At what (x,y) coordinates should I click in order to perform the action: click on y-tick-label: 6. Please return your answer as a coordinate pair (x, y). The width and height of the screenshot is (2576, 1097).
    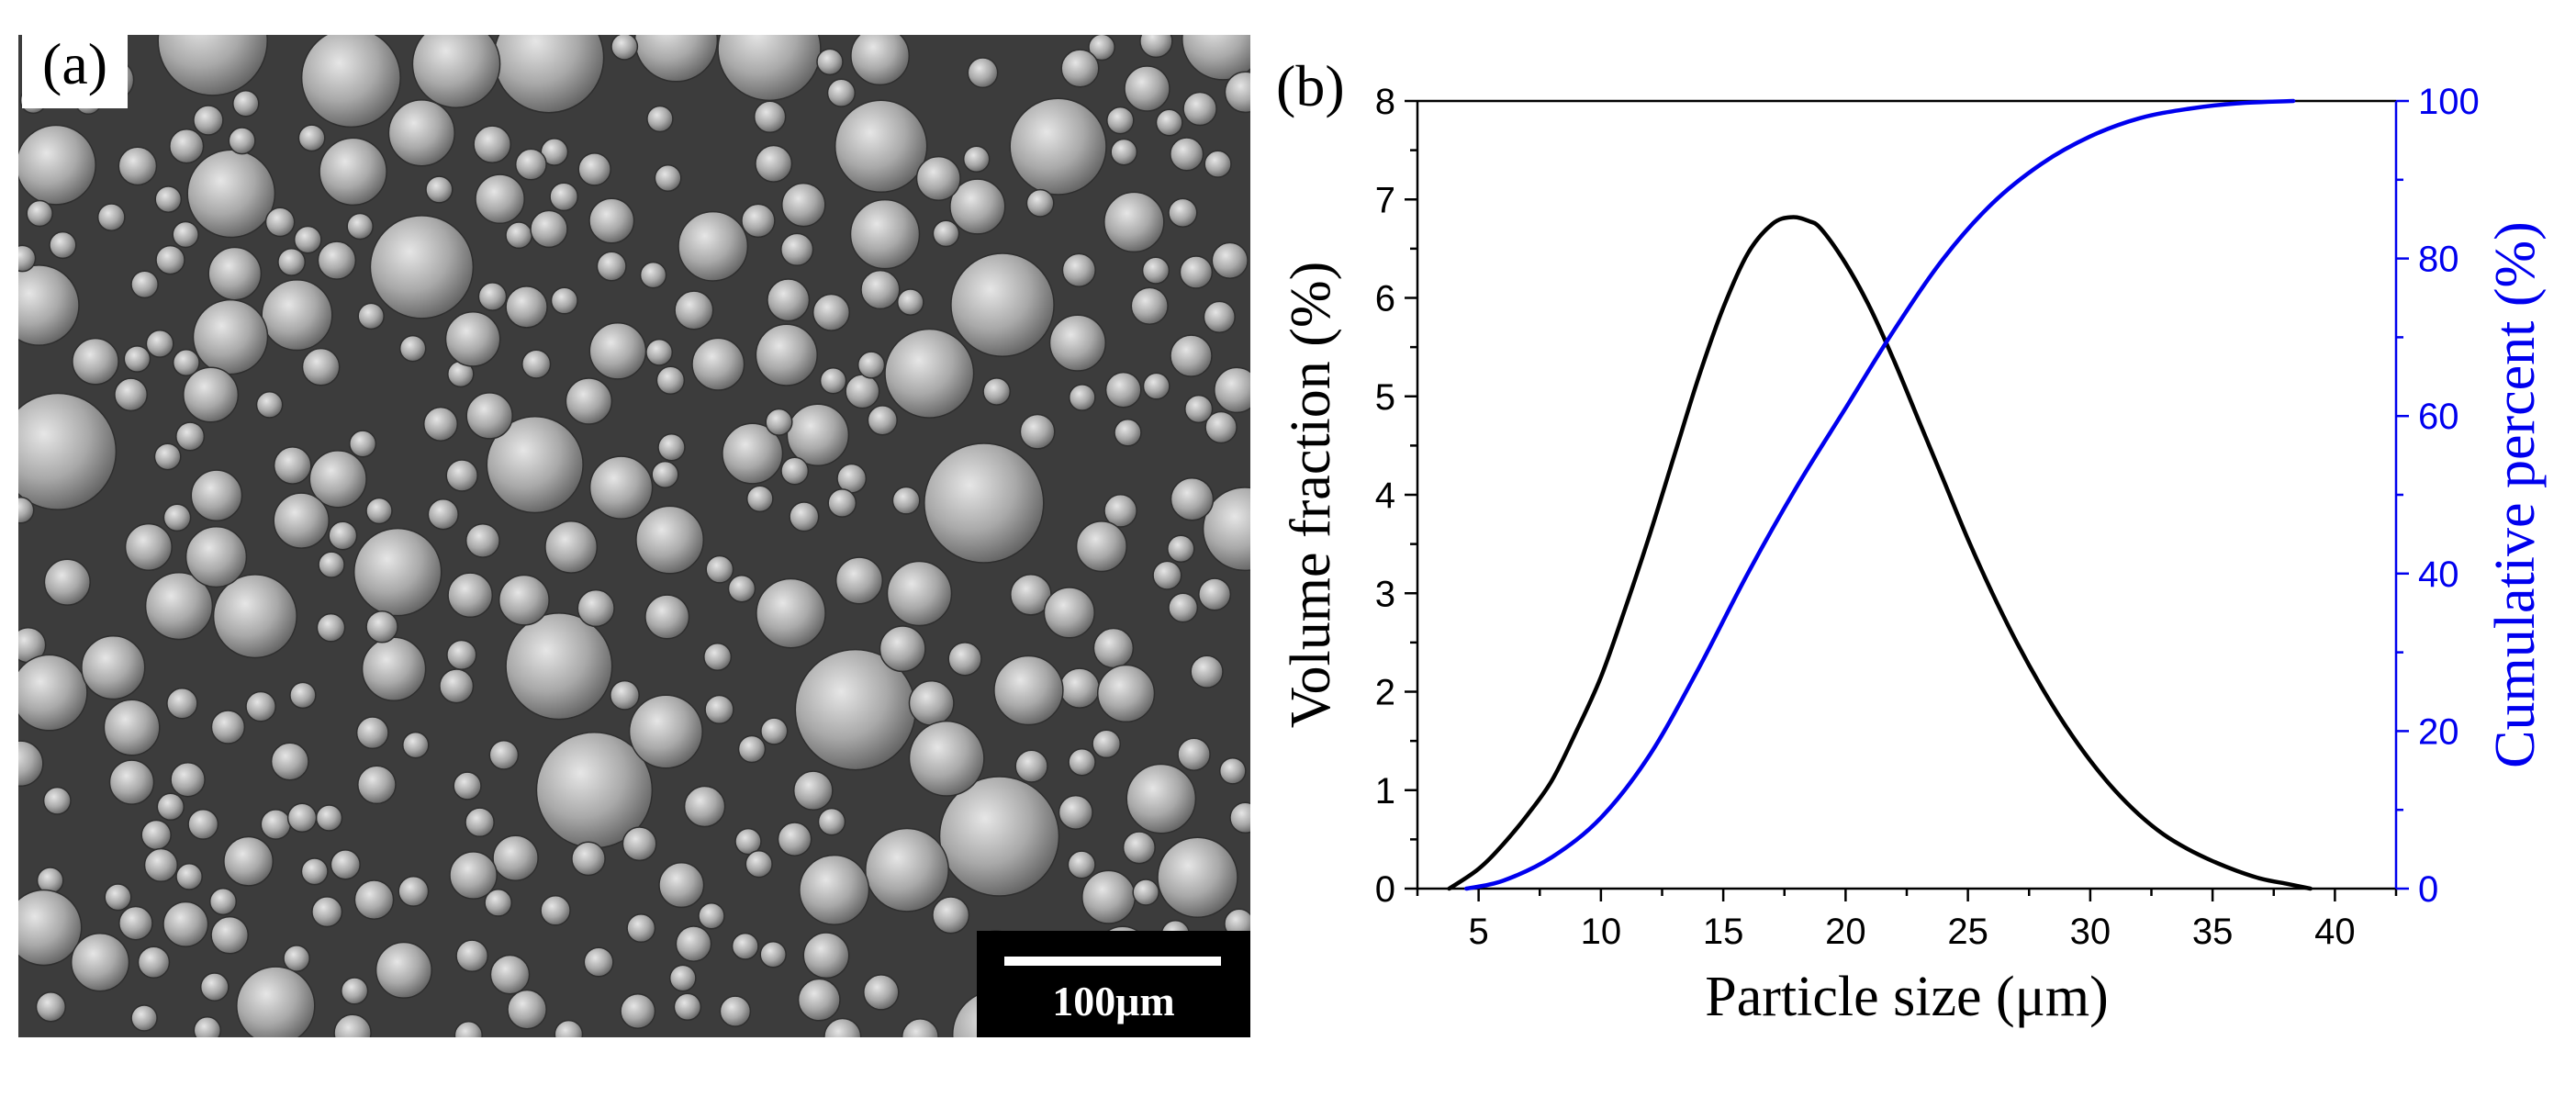
    Looking at the image, I should click on (1385, 299).